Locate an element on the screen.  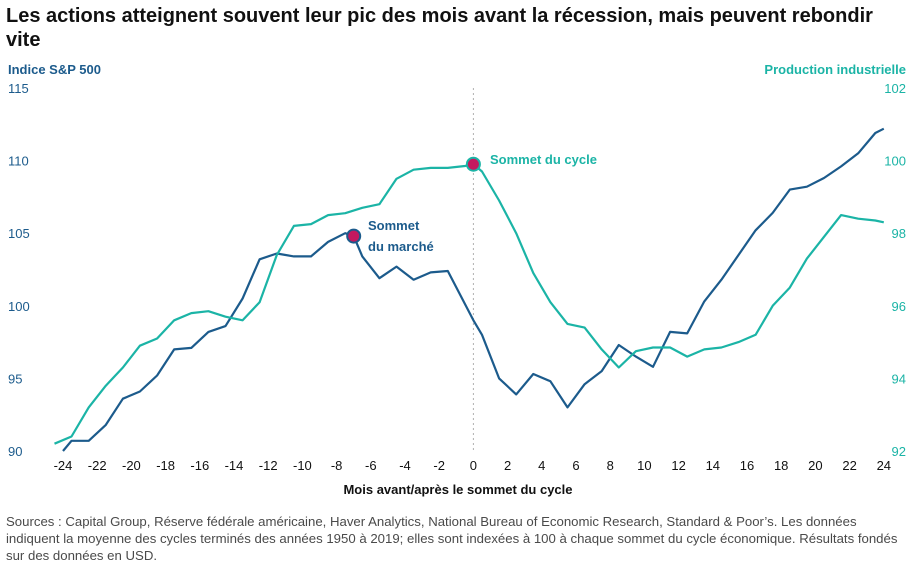
left-y-tick-label: 90 is located at coordinates (15, 451).